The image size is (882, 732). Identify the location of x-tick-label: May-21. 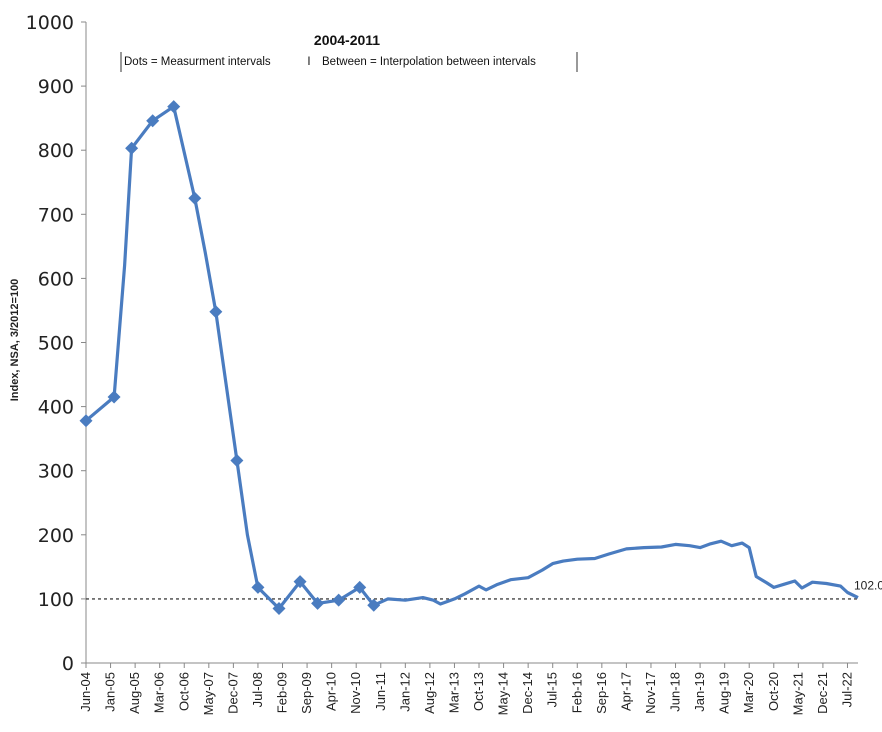
(797, 693).